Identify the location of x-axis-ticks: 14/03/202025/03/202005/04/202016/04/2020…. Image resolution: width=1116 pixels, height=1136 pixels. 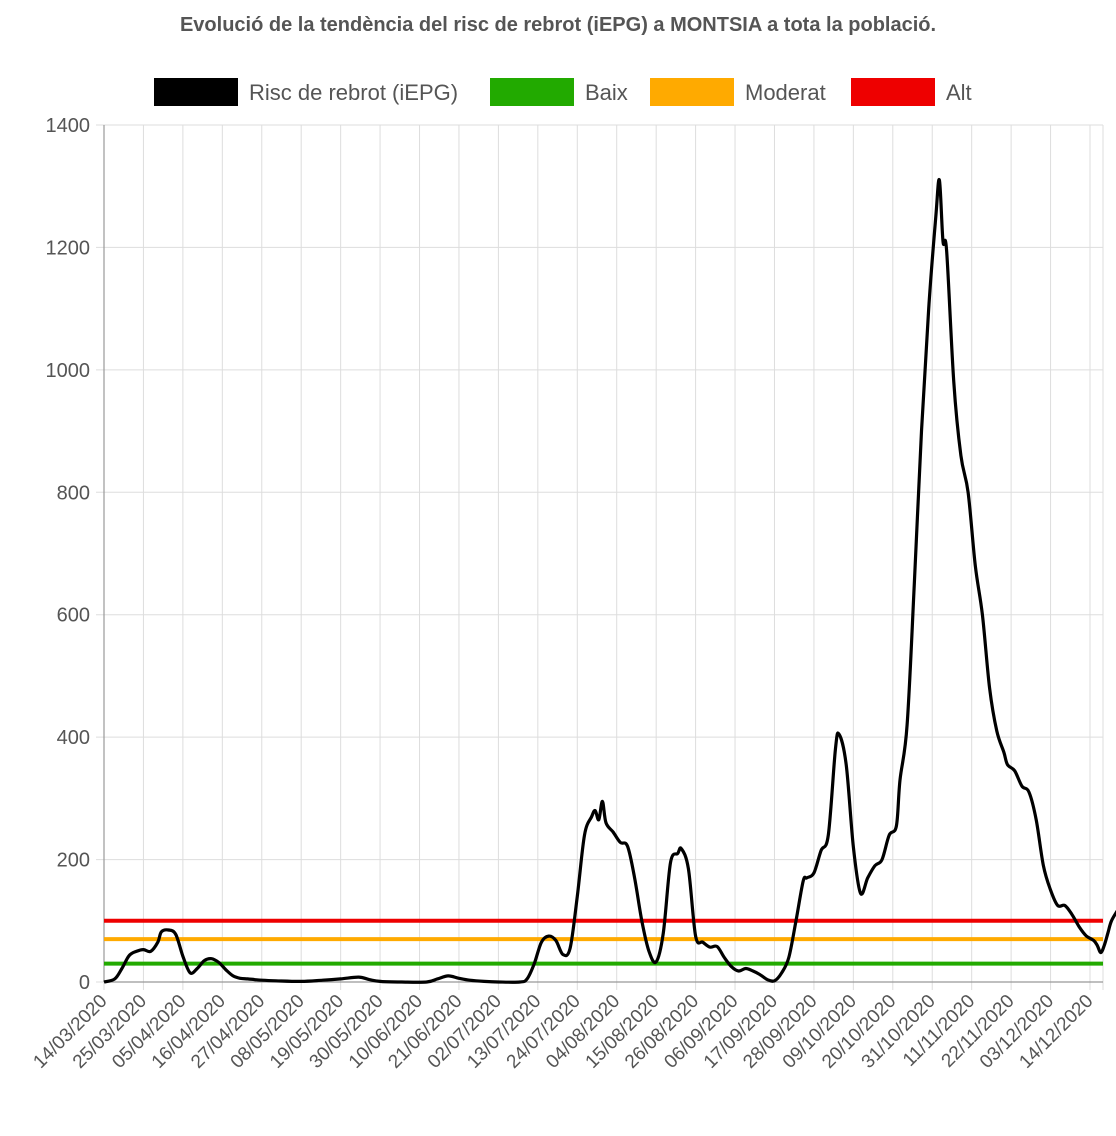
(563, 1032).